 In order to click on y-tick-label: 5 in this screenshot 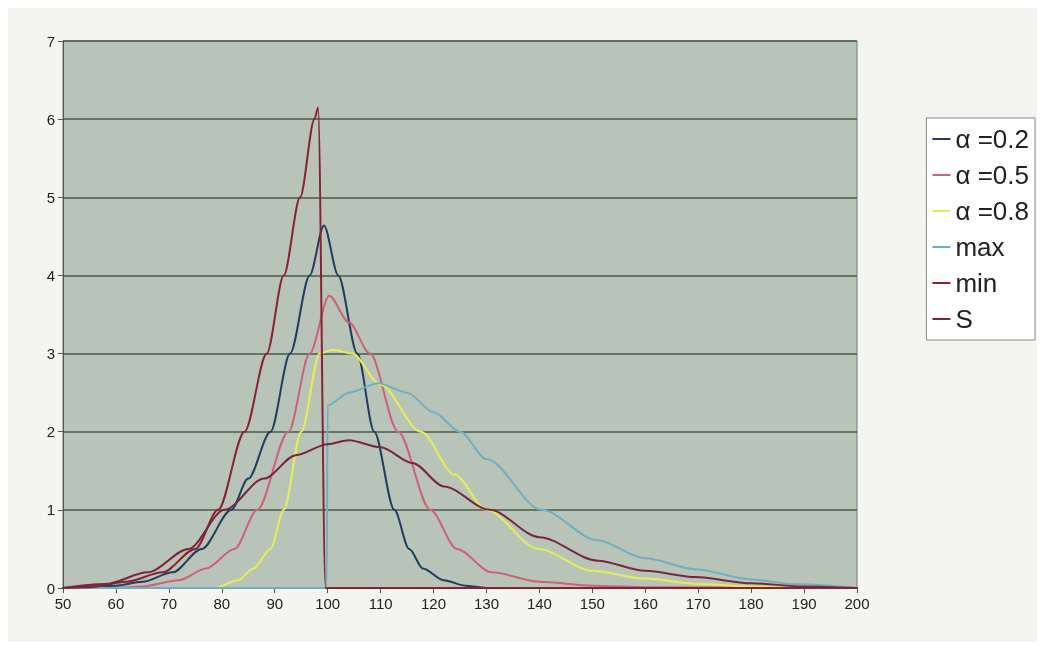, I will do `click(50, 197)`.